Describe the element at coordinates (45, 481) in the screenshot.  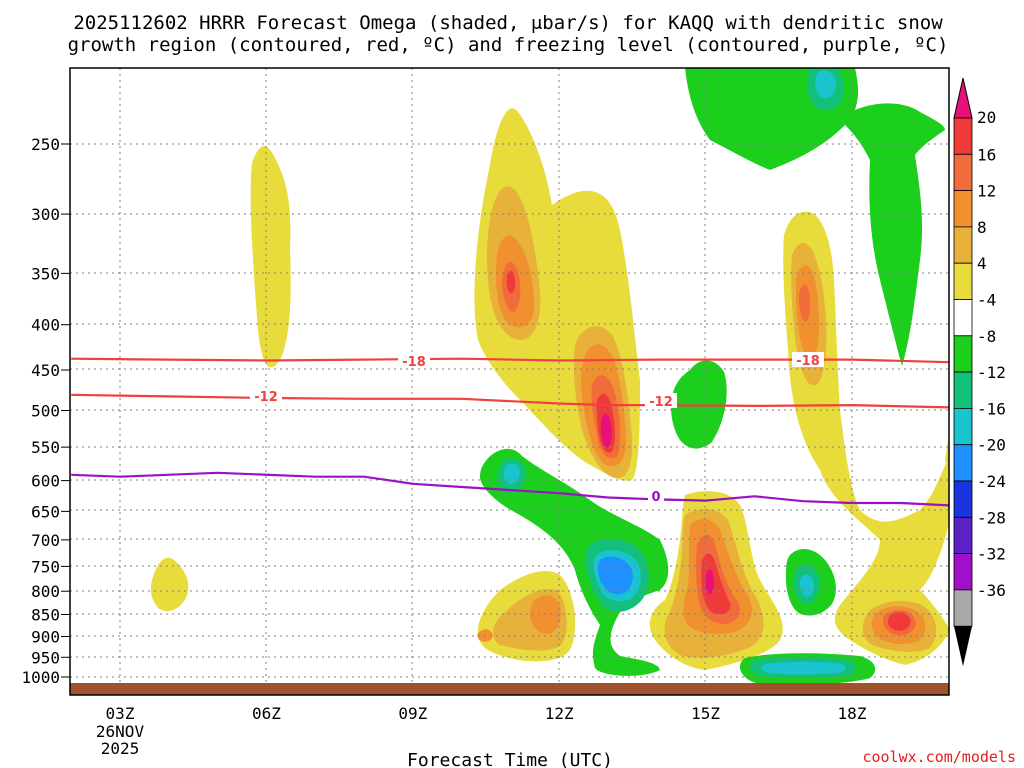
I see `y-tick-label: 600` at that location.